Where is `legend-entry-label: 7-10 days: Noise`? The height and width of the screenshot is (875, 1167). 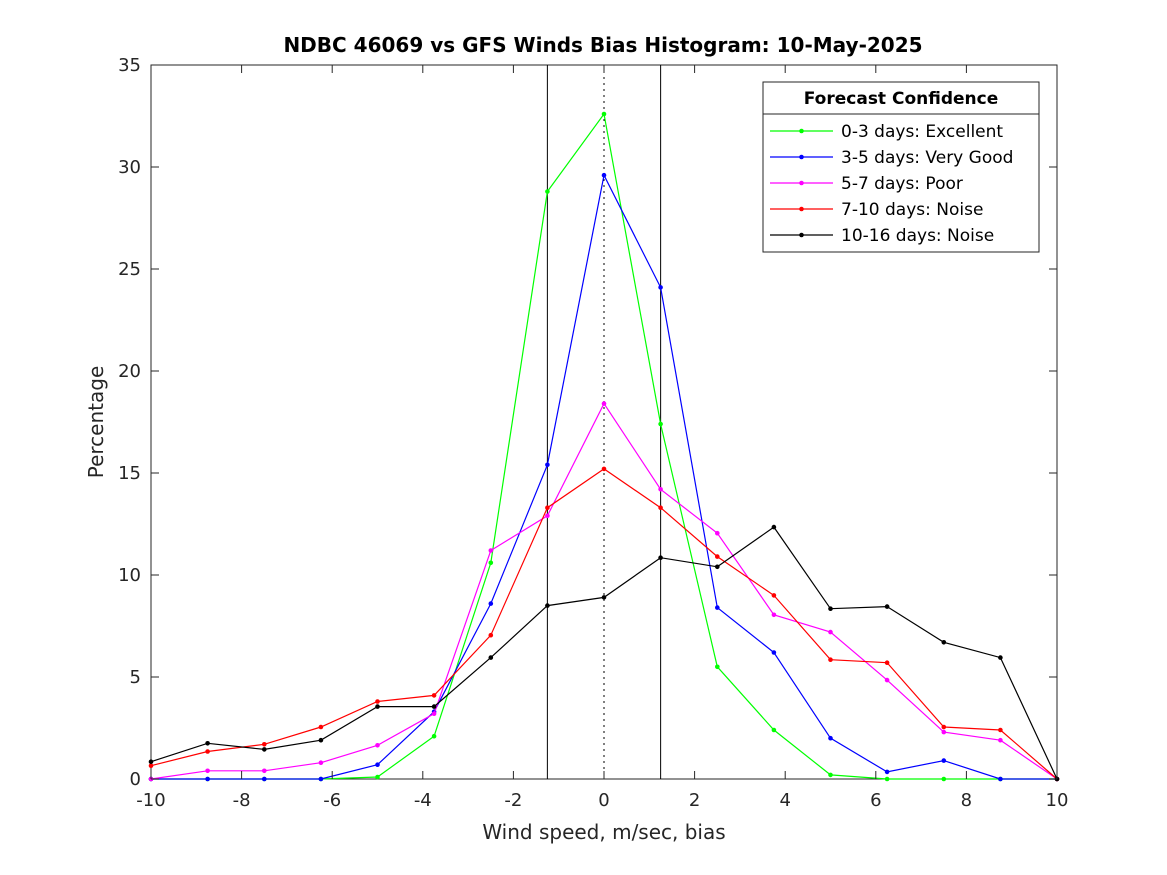
legend-entry-label: 7-10 days: Noise is located at coordinates (912, 210).